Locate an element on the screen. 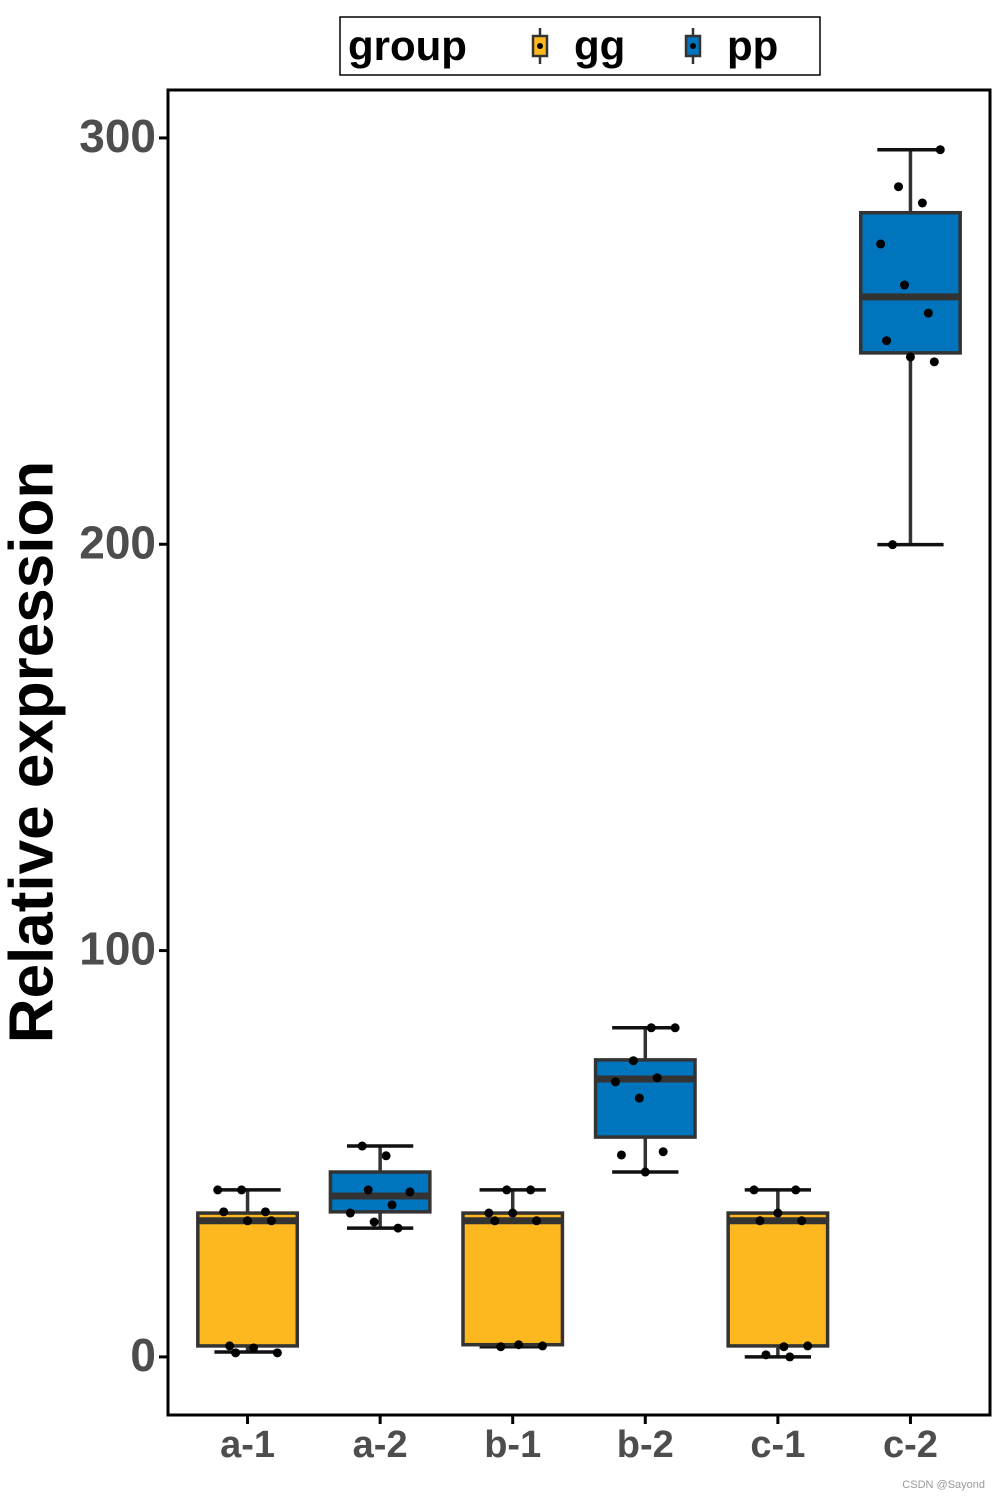 This screenshot has height=1505, width=1000. y-tick-label: 200 is located at coordinates (117, 542).